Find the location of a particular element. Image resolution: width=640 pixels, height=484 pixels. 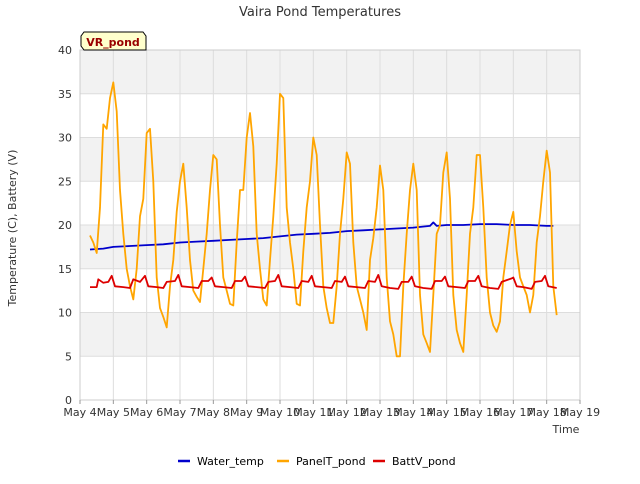

chart-title: Vaira Pond Temperatures is located at coordinates (320, 12).